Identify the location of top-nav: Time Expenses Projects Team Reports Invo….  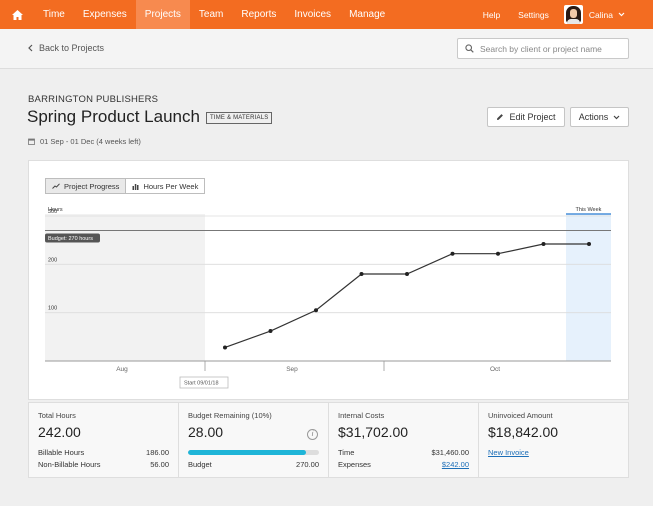
(326, 14).